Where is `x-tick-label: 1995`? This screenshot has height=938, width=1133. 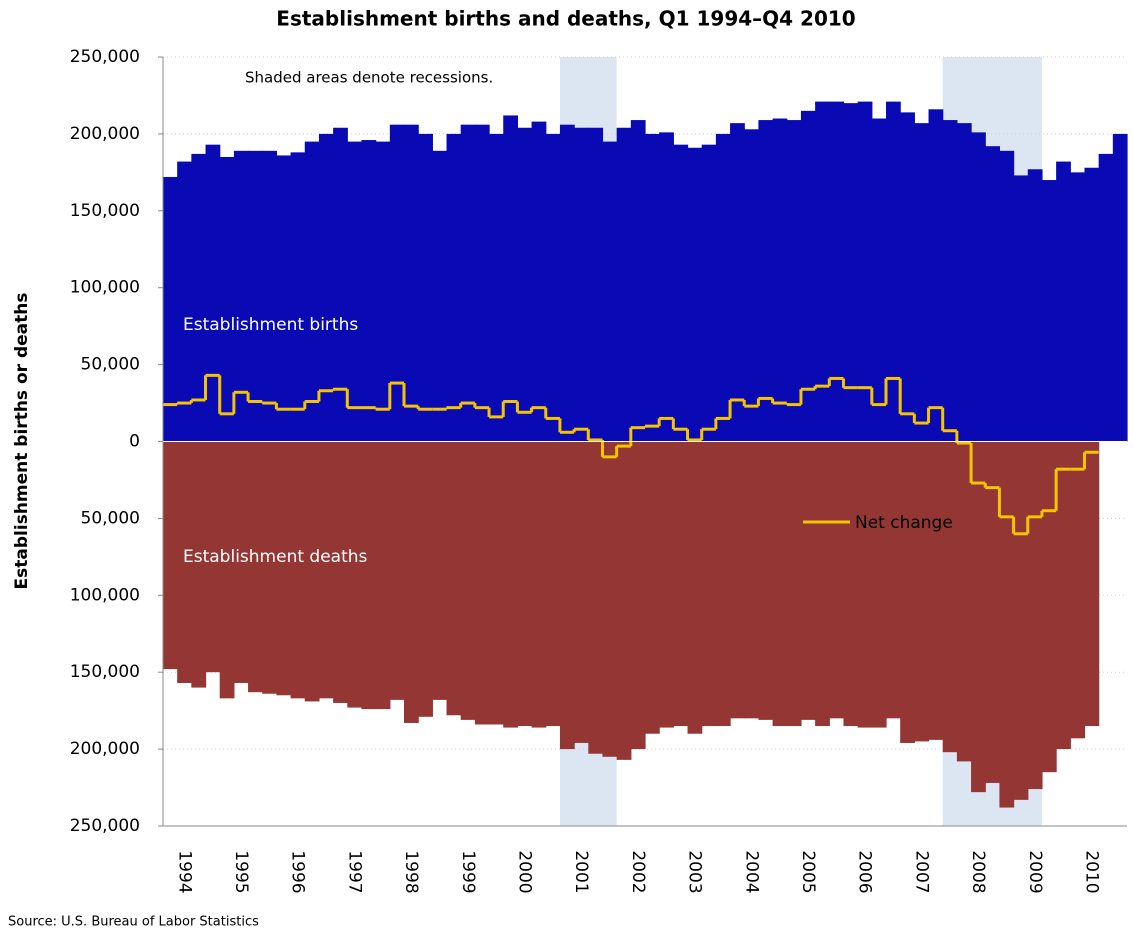 x-tick-label: 1995 is located at coordinates (241, 871).